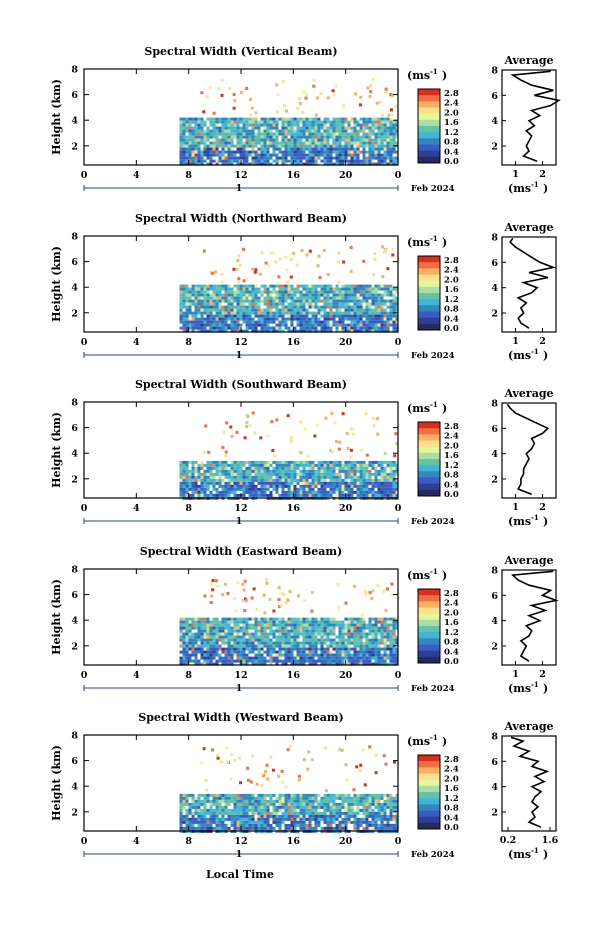  Describe the element at coordinates (535, 351) in the screenshot. I see `avg-x-label-exp: -1` at that location.